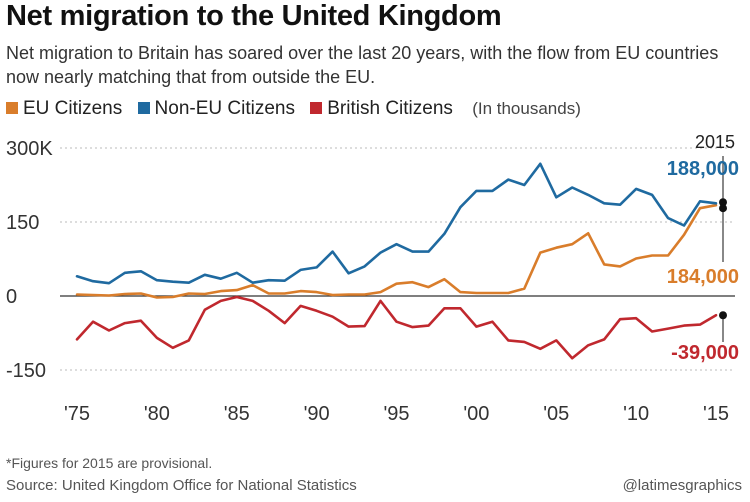 The height and width of the screenshot is (502, 750). I want to click on annotation-eu-value: 184,000, so click(703, 277).